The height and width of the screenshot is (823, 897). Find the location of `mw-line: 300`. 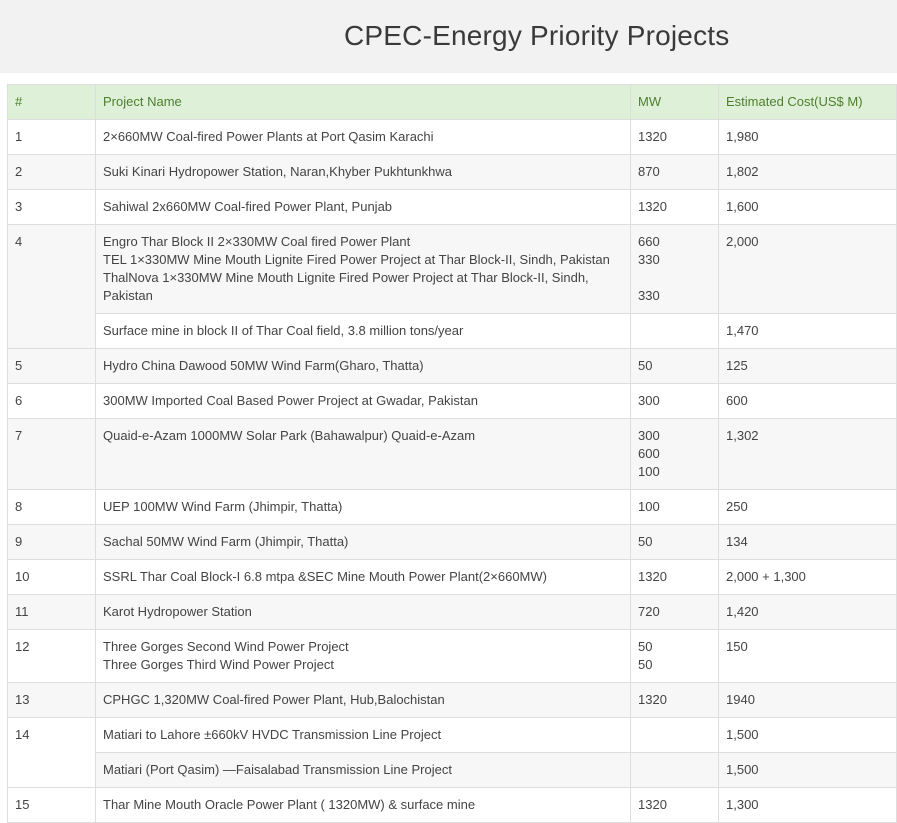

mw-line: 300 is located at coordinates (649, 435).